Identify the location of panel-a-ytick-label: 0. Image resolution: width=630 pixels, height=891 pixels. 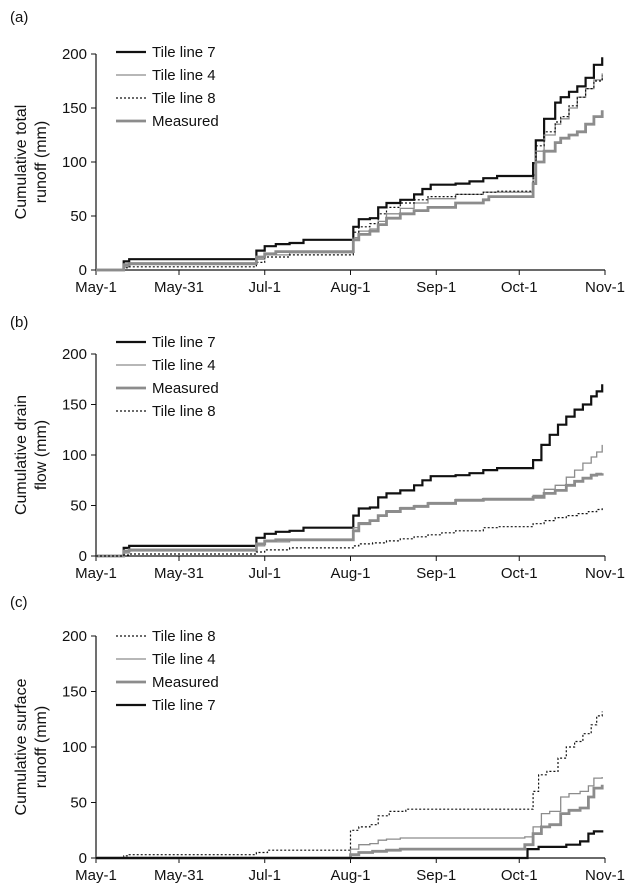
(83, 270).